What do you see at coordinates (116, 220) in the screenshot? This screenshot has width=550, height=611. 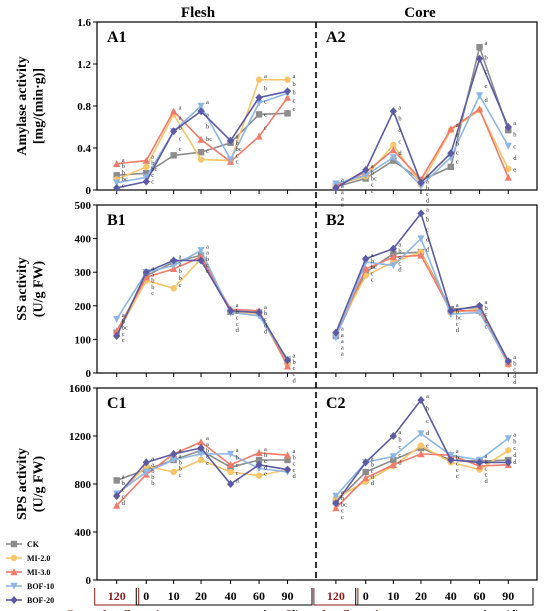 I see `panel-label-b1: B1` at bounding box center [116, 220].